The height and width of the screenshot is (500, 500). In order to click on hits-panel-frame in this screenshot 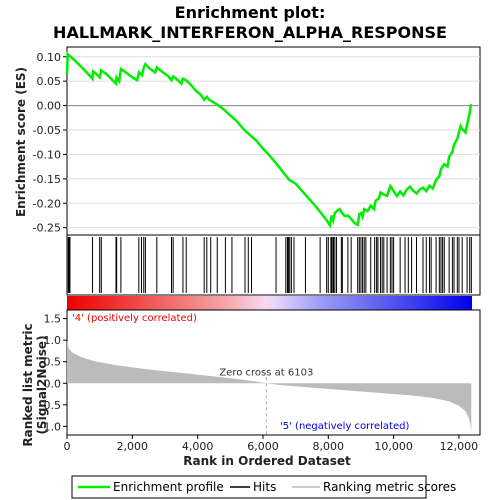, I will do `click(273, 265)`.